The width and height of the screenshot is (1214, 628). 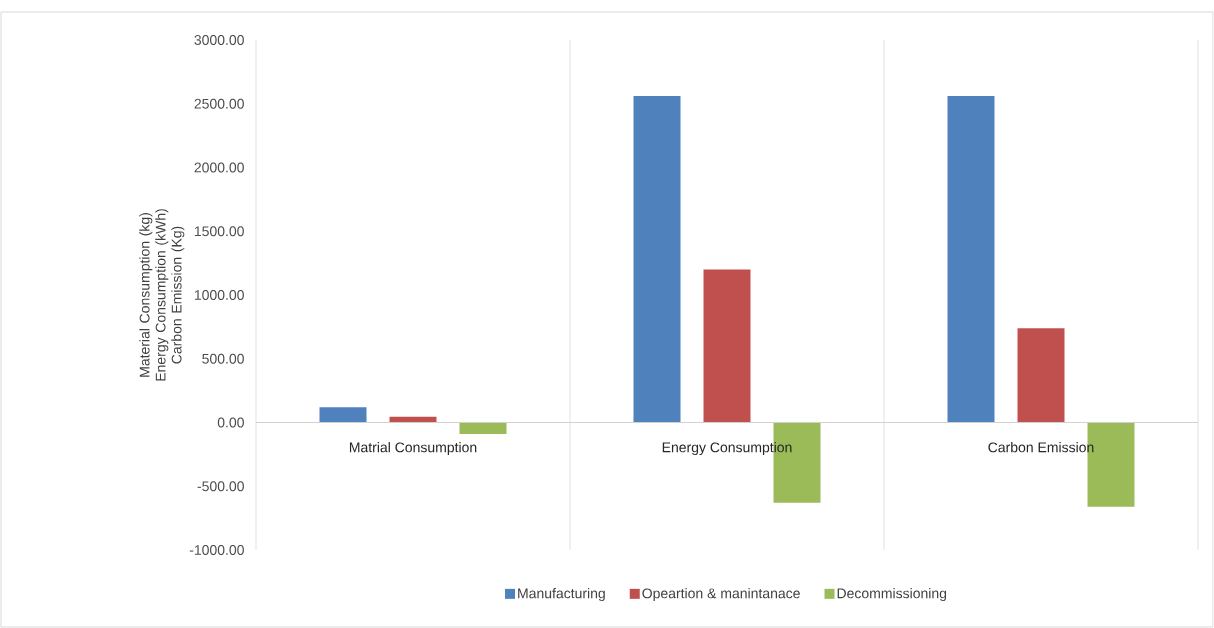 I want to click on y-tick-label: -500.00, so click(x=220, y=486).